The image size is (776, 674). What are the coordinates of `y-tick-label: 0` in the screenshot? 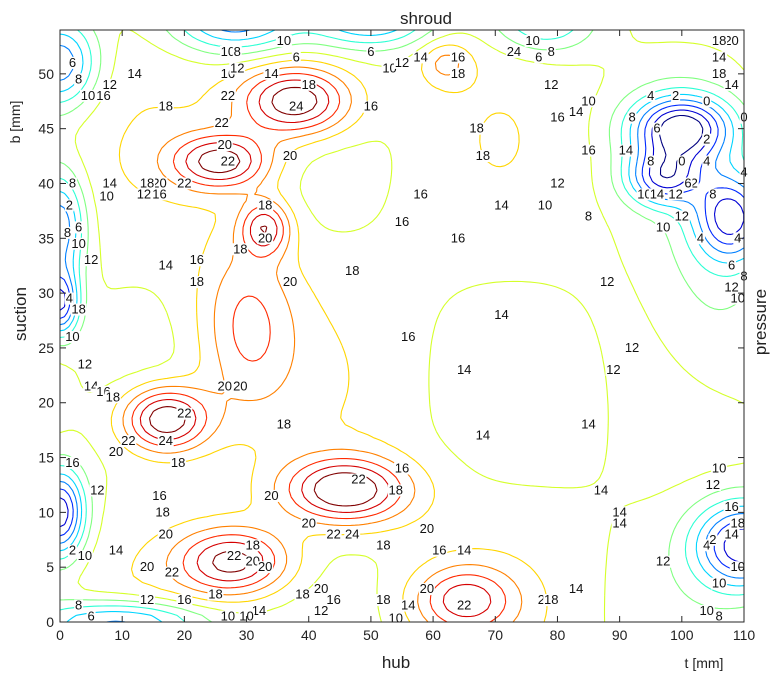 It's located at (50, 622).